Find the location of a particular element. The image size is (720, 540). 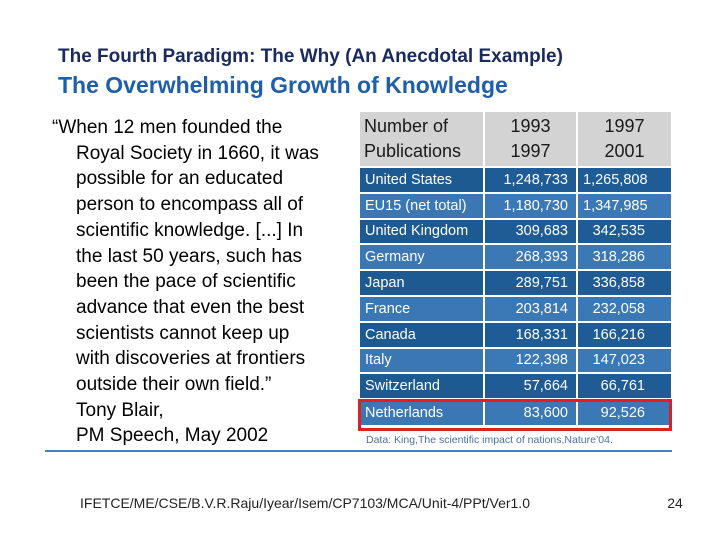

count-1993-1997: 268,393 is located at coordinates (531, 257).